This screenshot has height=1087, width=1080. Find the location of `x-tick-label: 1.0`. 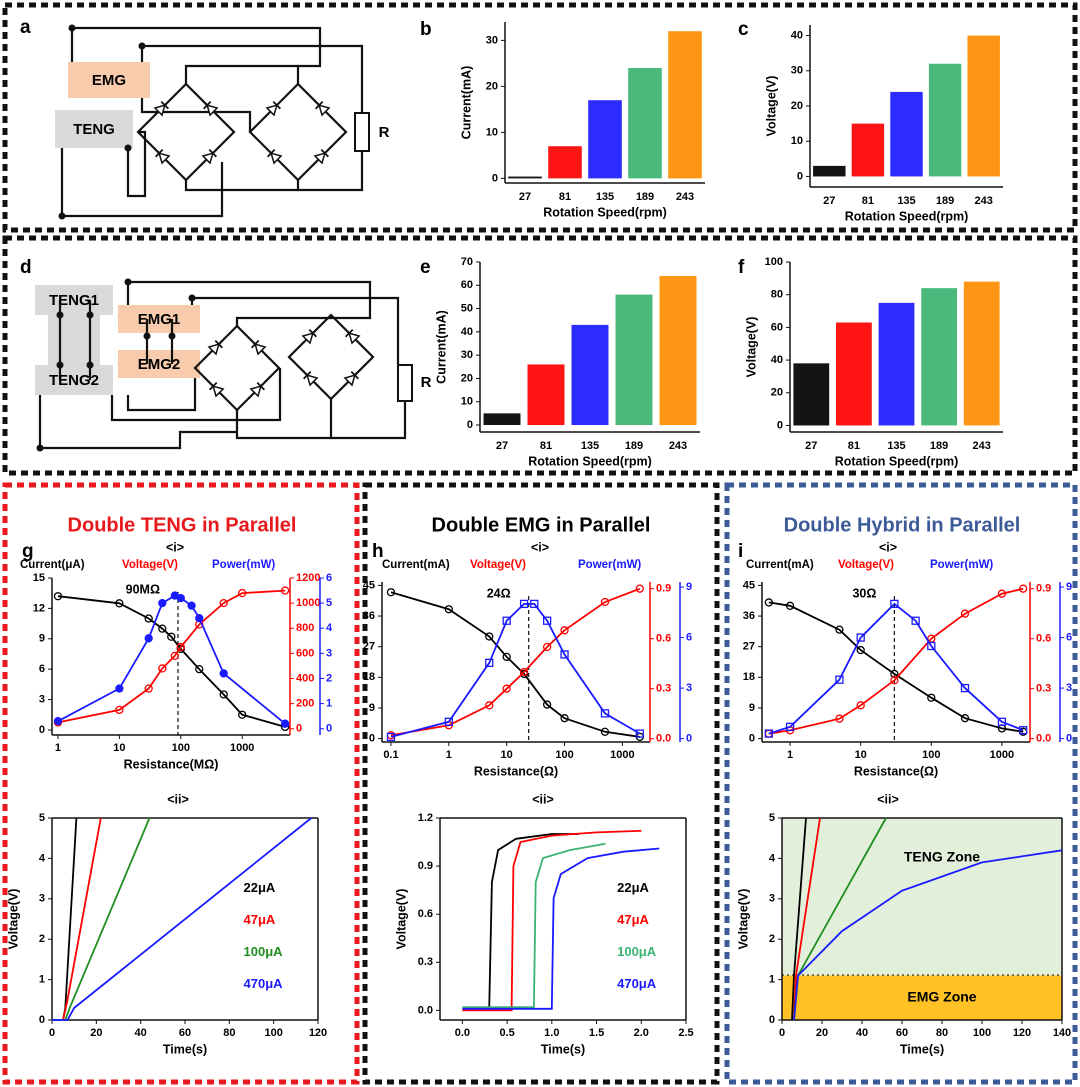

x-tick-label: 1.0 is located at coordinates (551, 1033).